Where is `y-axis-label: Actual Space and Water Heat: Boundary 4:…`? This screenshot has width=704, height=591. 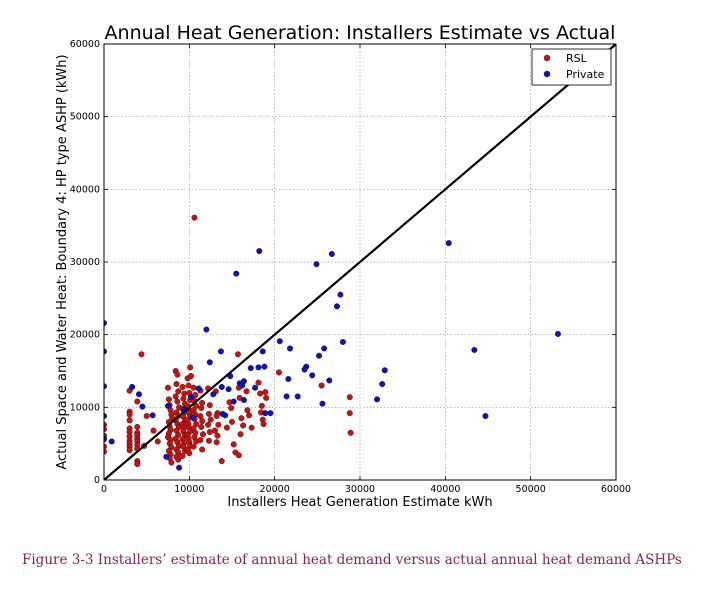 y-axis-label: Actual Space and Water Heat: Boundary 4:… is located at coordinates (62, 261).